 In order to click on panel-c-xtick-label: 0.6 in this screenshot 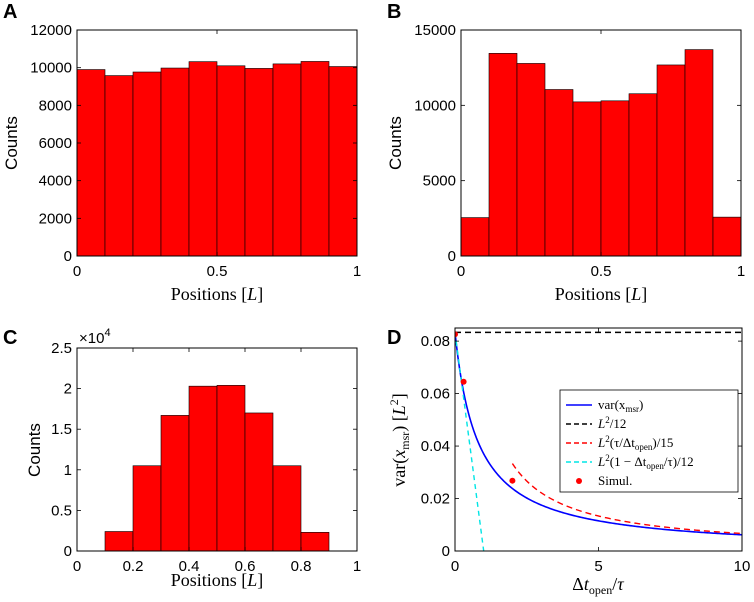, I will do `click(245, 566)`.